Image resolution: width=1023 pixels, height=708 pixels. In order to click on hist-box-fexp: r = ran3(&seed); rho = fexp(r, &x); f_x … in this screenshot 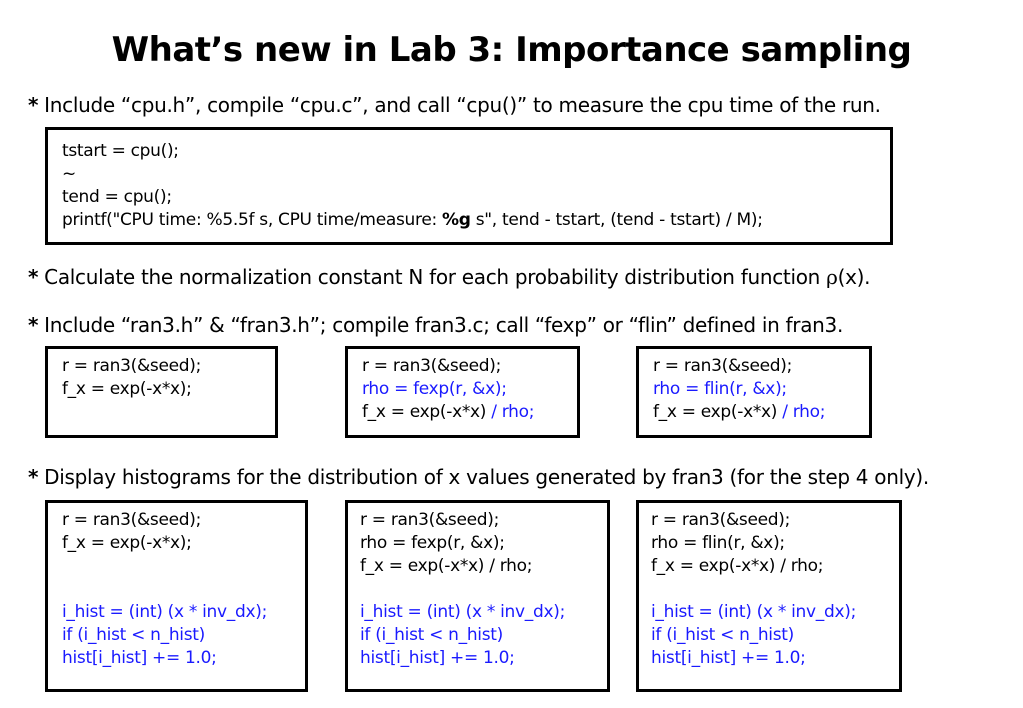, I will do `click(477, 596)`.